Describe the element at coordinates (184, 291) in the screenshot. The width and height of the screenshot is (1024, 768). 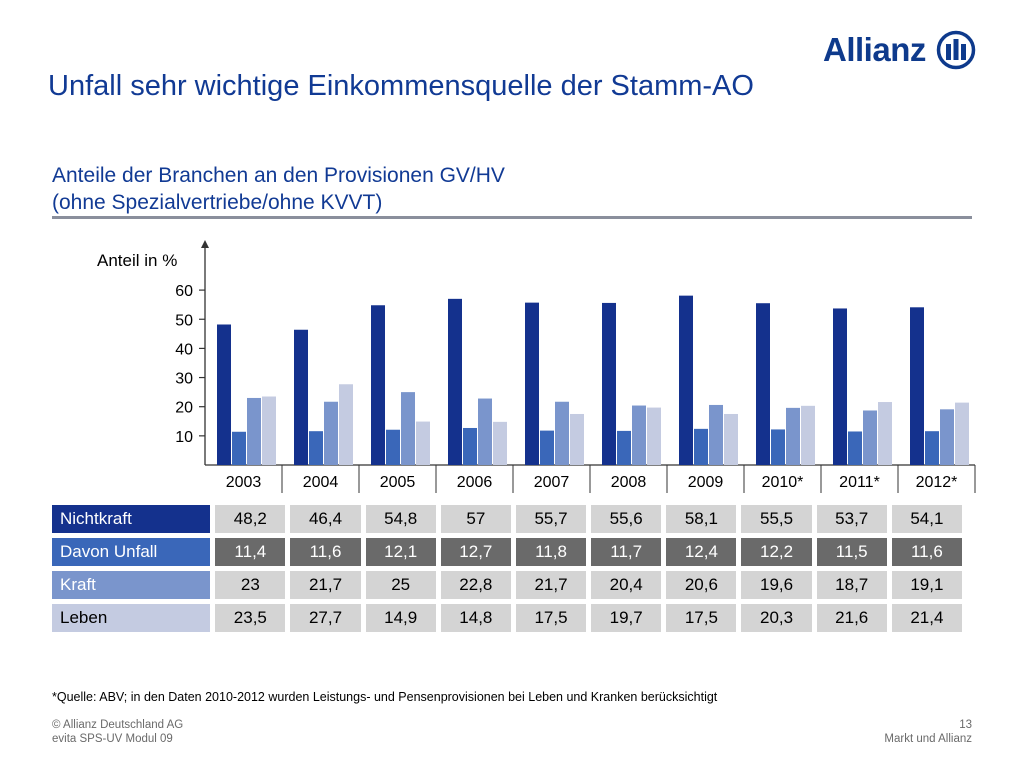
I see `y-tick-label: 60` at that location.